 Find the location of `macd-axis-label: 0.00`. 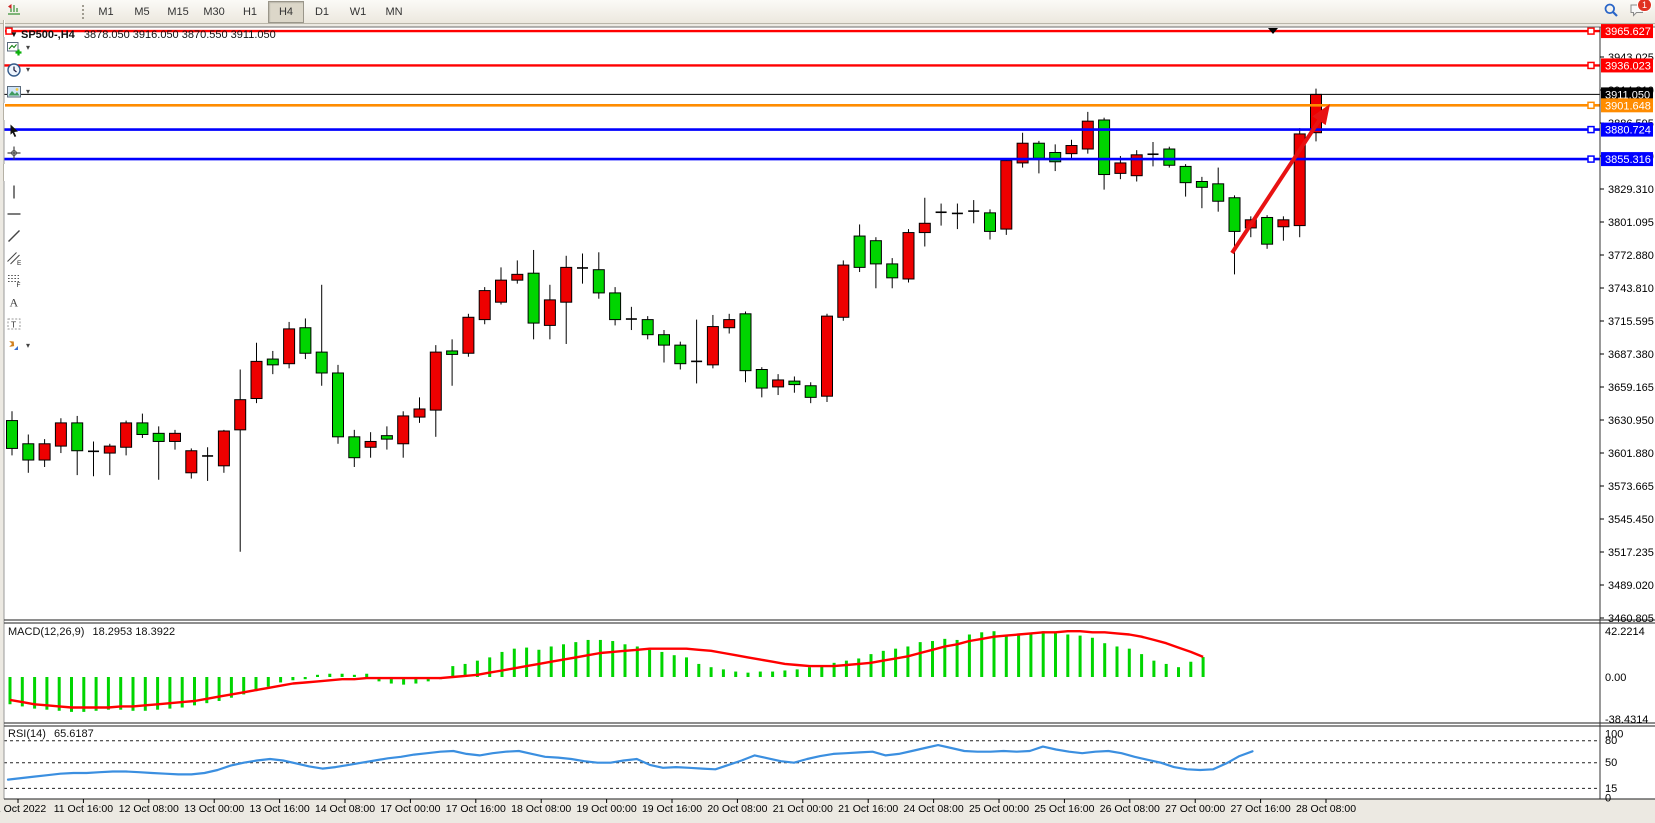

macd-axis-label: 0.00 is located at coordinates (1615, 678).